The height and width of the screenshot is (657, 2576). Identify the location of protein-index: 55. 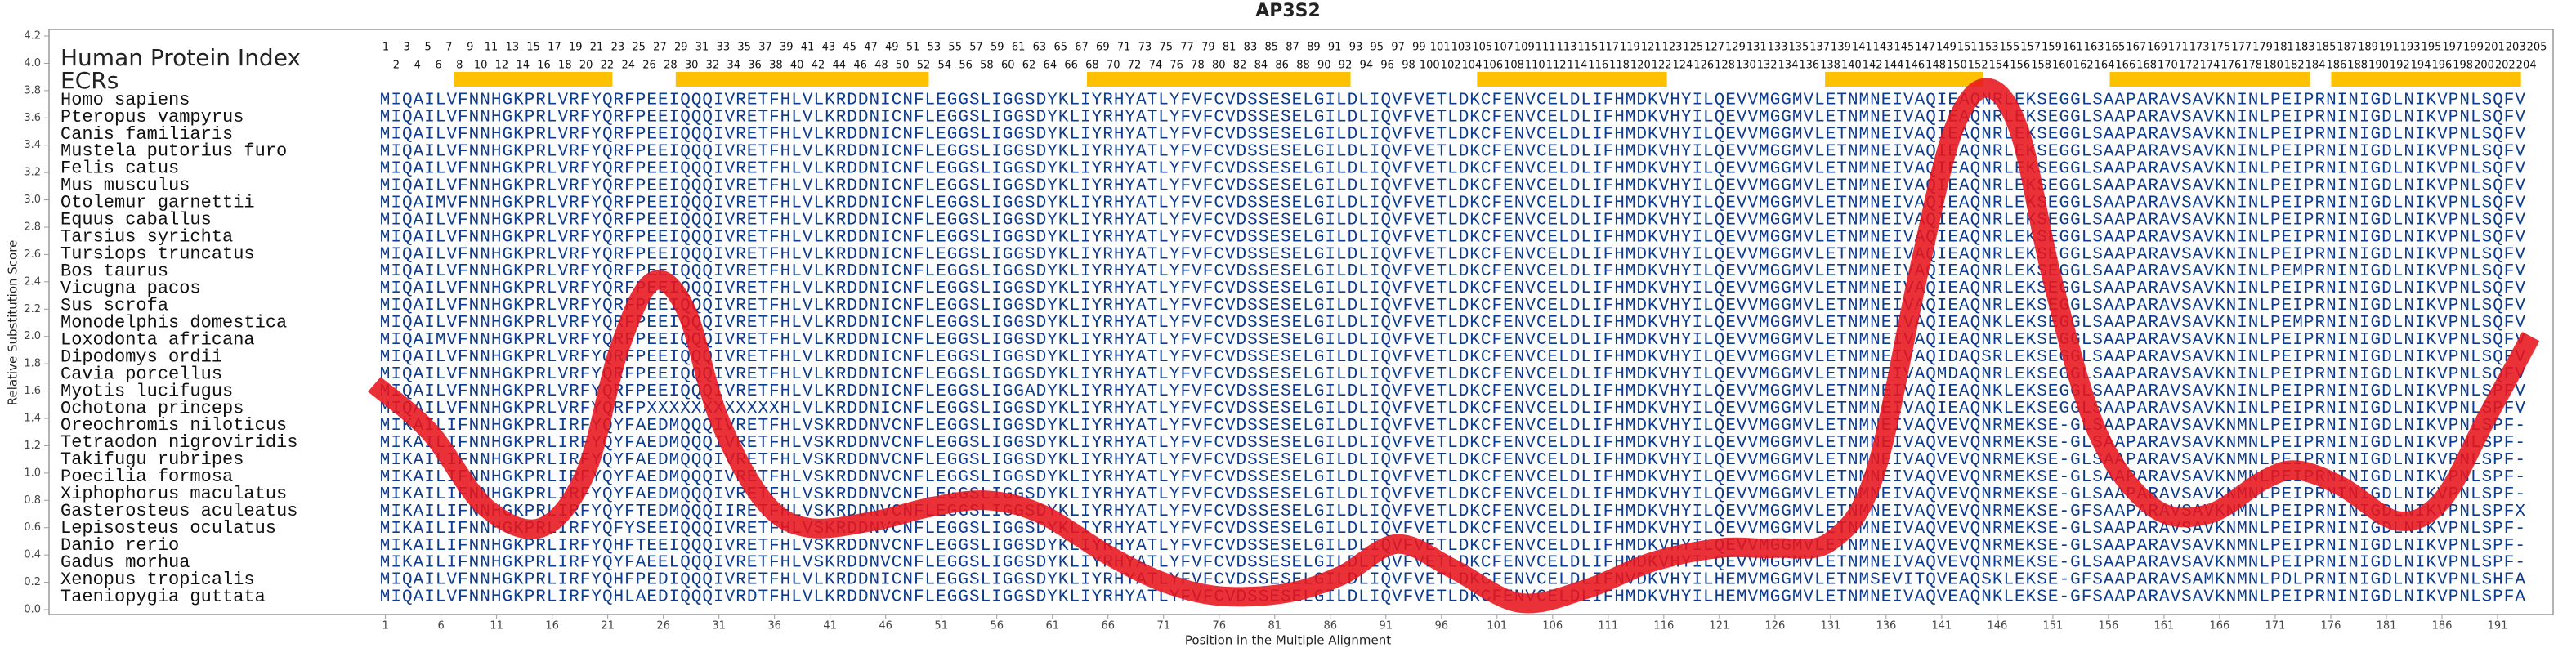
(955, 48).